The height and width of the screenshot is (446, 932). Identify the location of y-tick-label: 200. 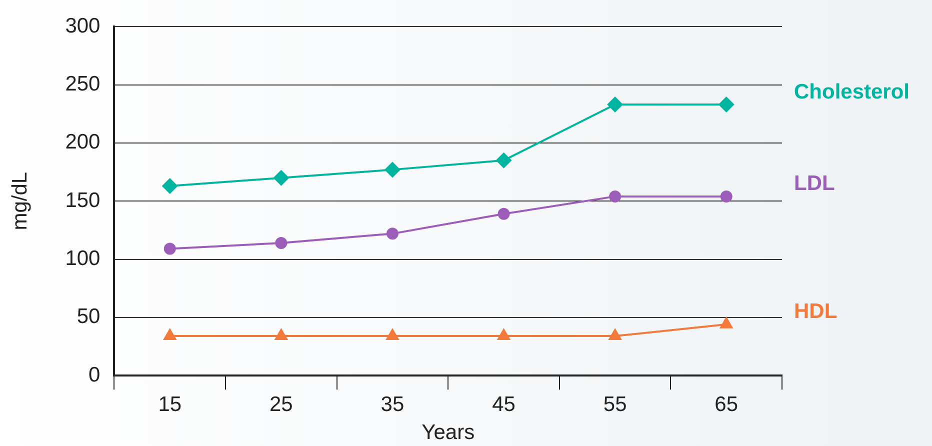
(82, 142).